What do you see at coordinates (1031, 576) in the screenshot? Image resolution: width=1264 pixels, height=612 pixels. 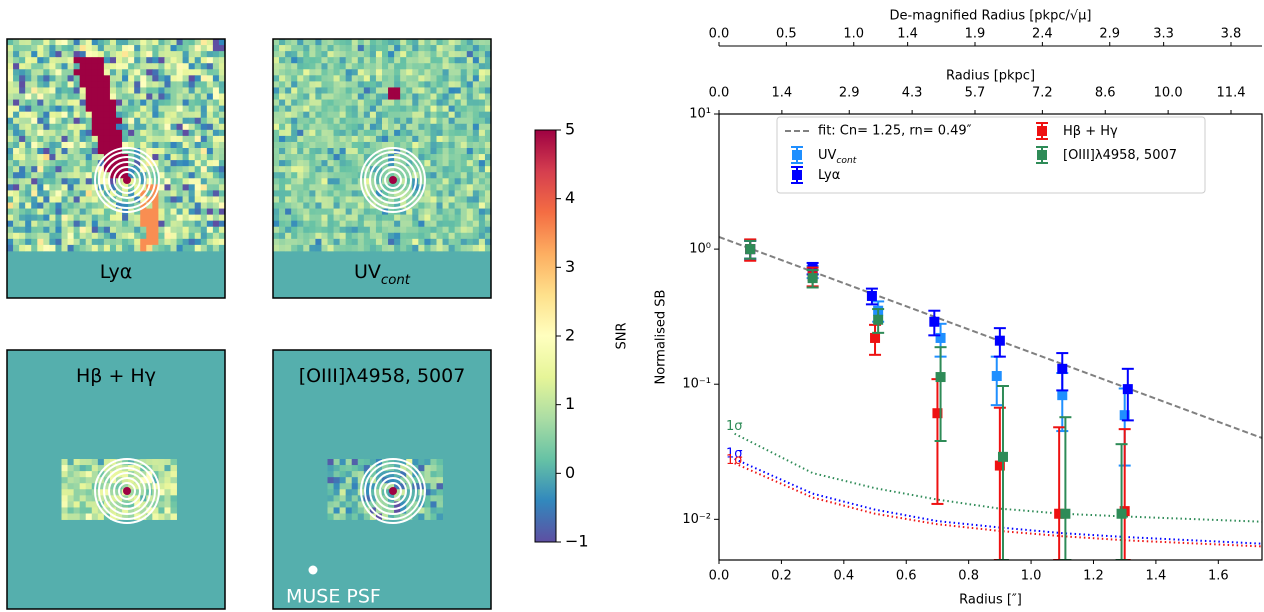 I see `x-tick-label: 1.0` at bounding box center [1031, 576].